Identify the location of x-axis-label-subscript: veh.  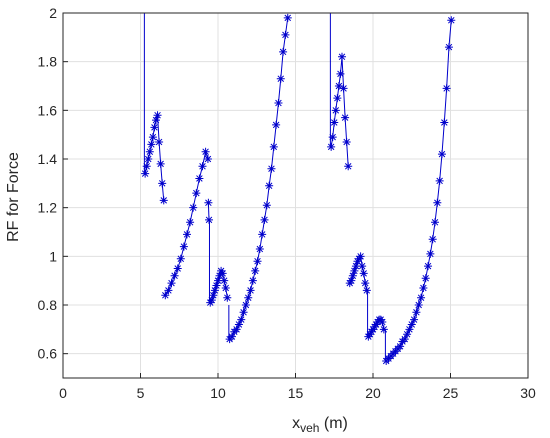
(309, 428).